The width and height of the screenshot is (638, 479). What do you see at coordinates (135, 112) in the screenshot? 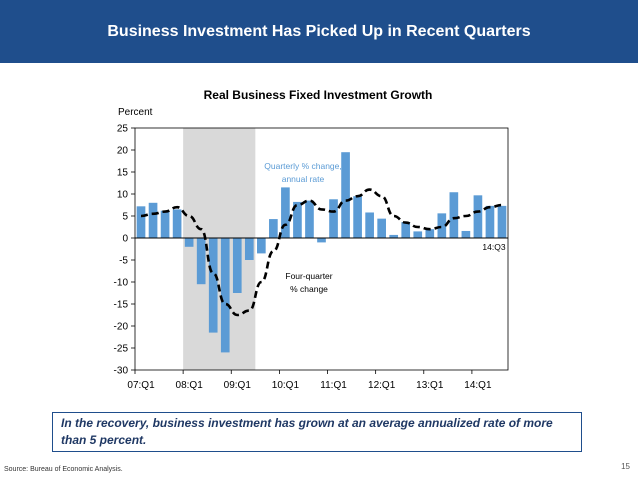
I see `y-axis-label: Percent` at bounding box center [135, 112].